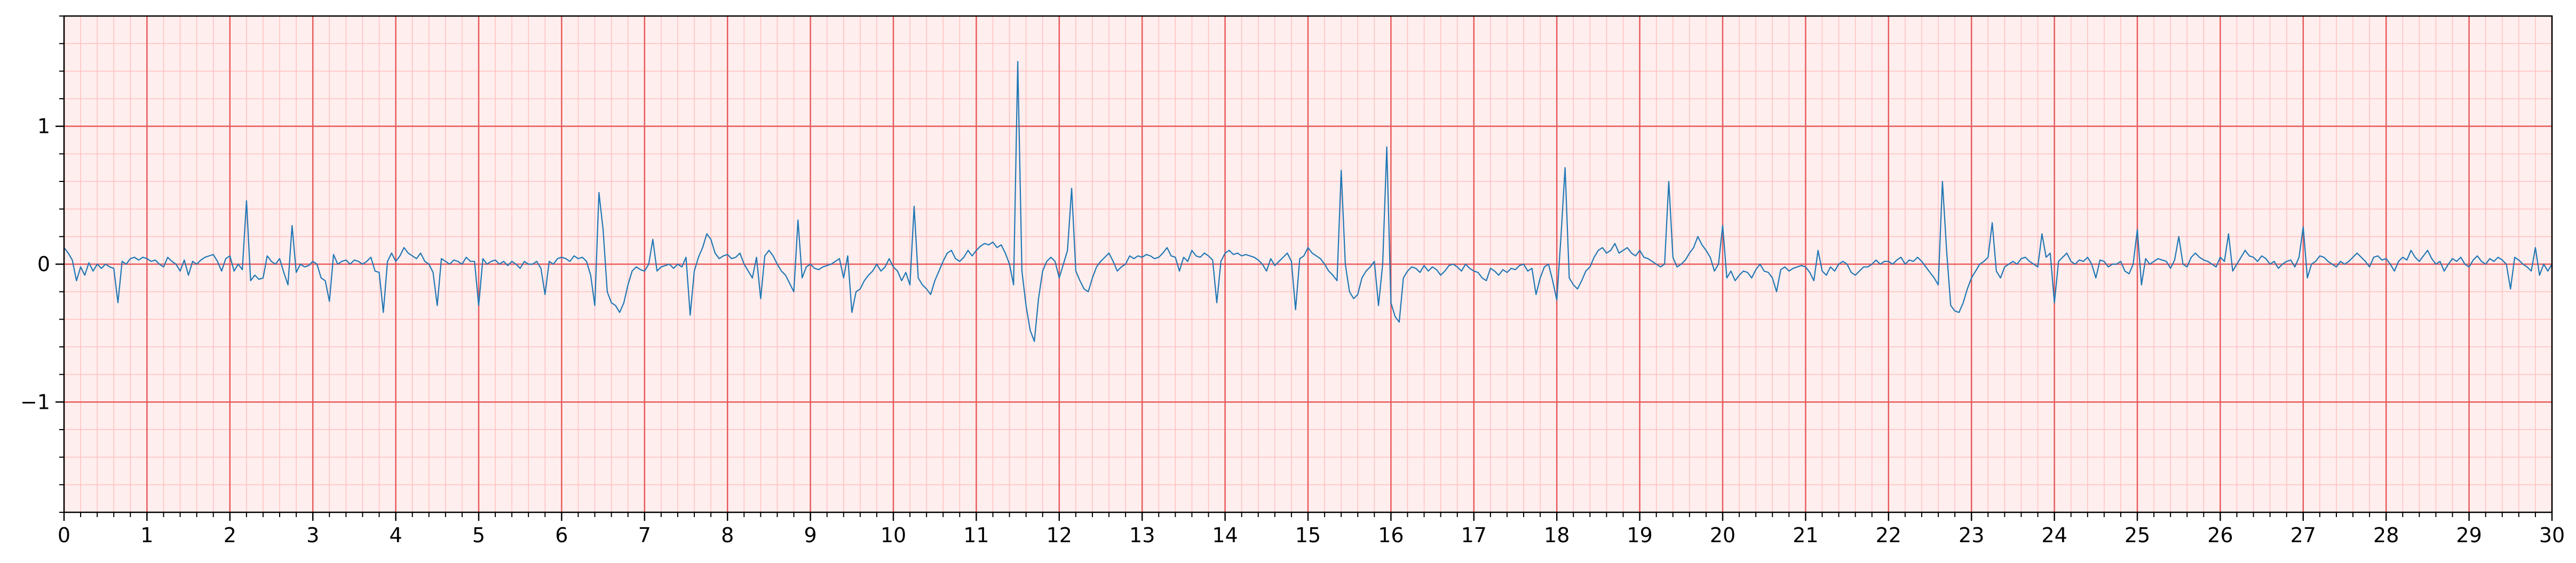 Image resolution: width=2576 pixels, height=563 pixels. Describe the element at coordinates (2469, 535) in the screenshot. I see `x-tick-label: 29` at that location.